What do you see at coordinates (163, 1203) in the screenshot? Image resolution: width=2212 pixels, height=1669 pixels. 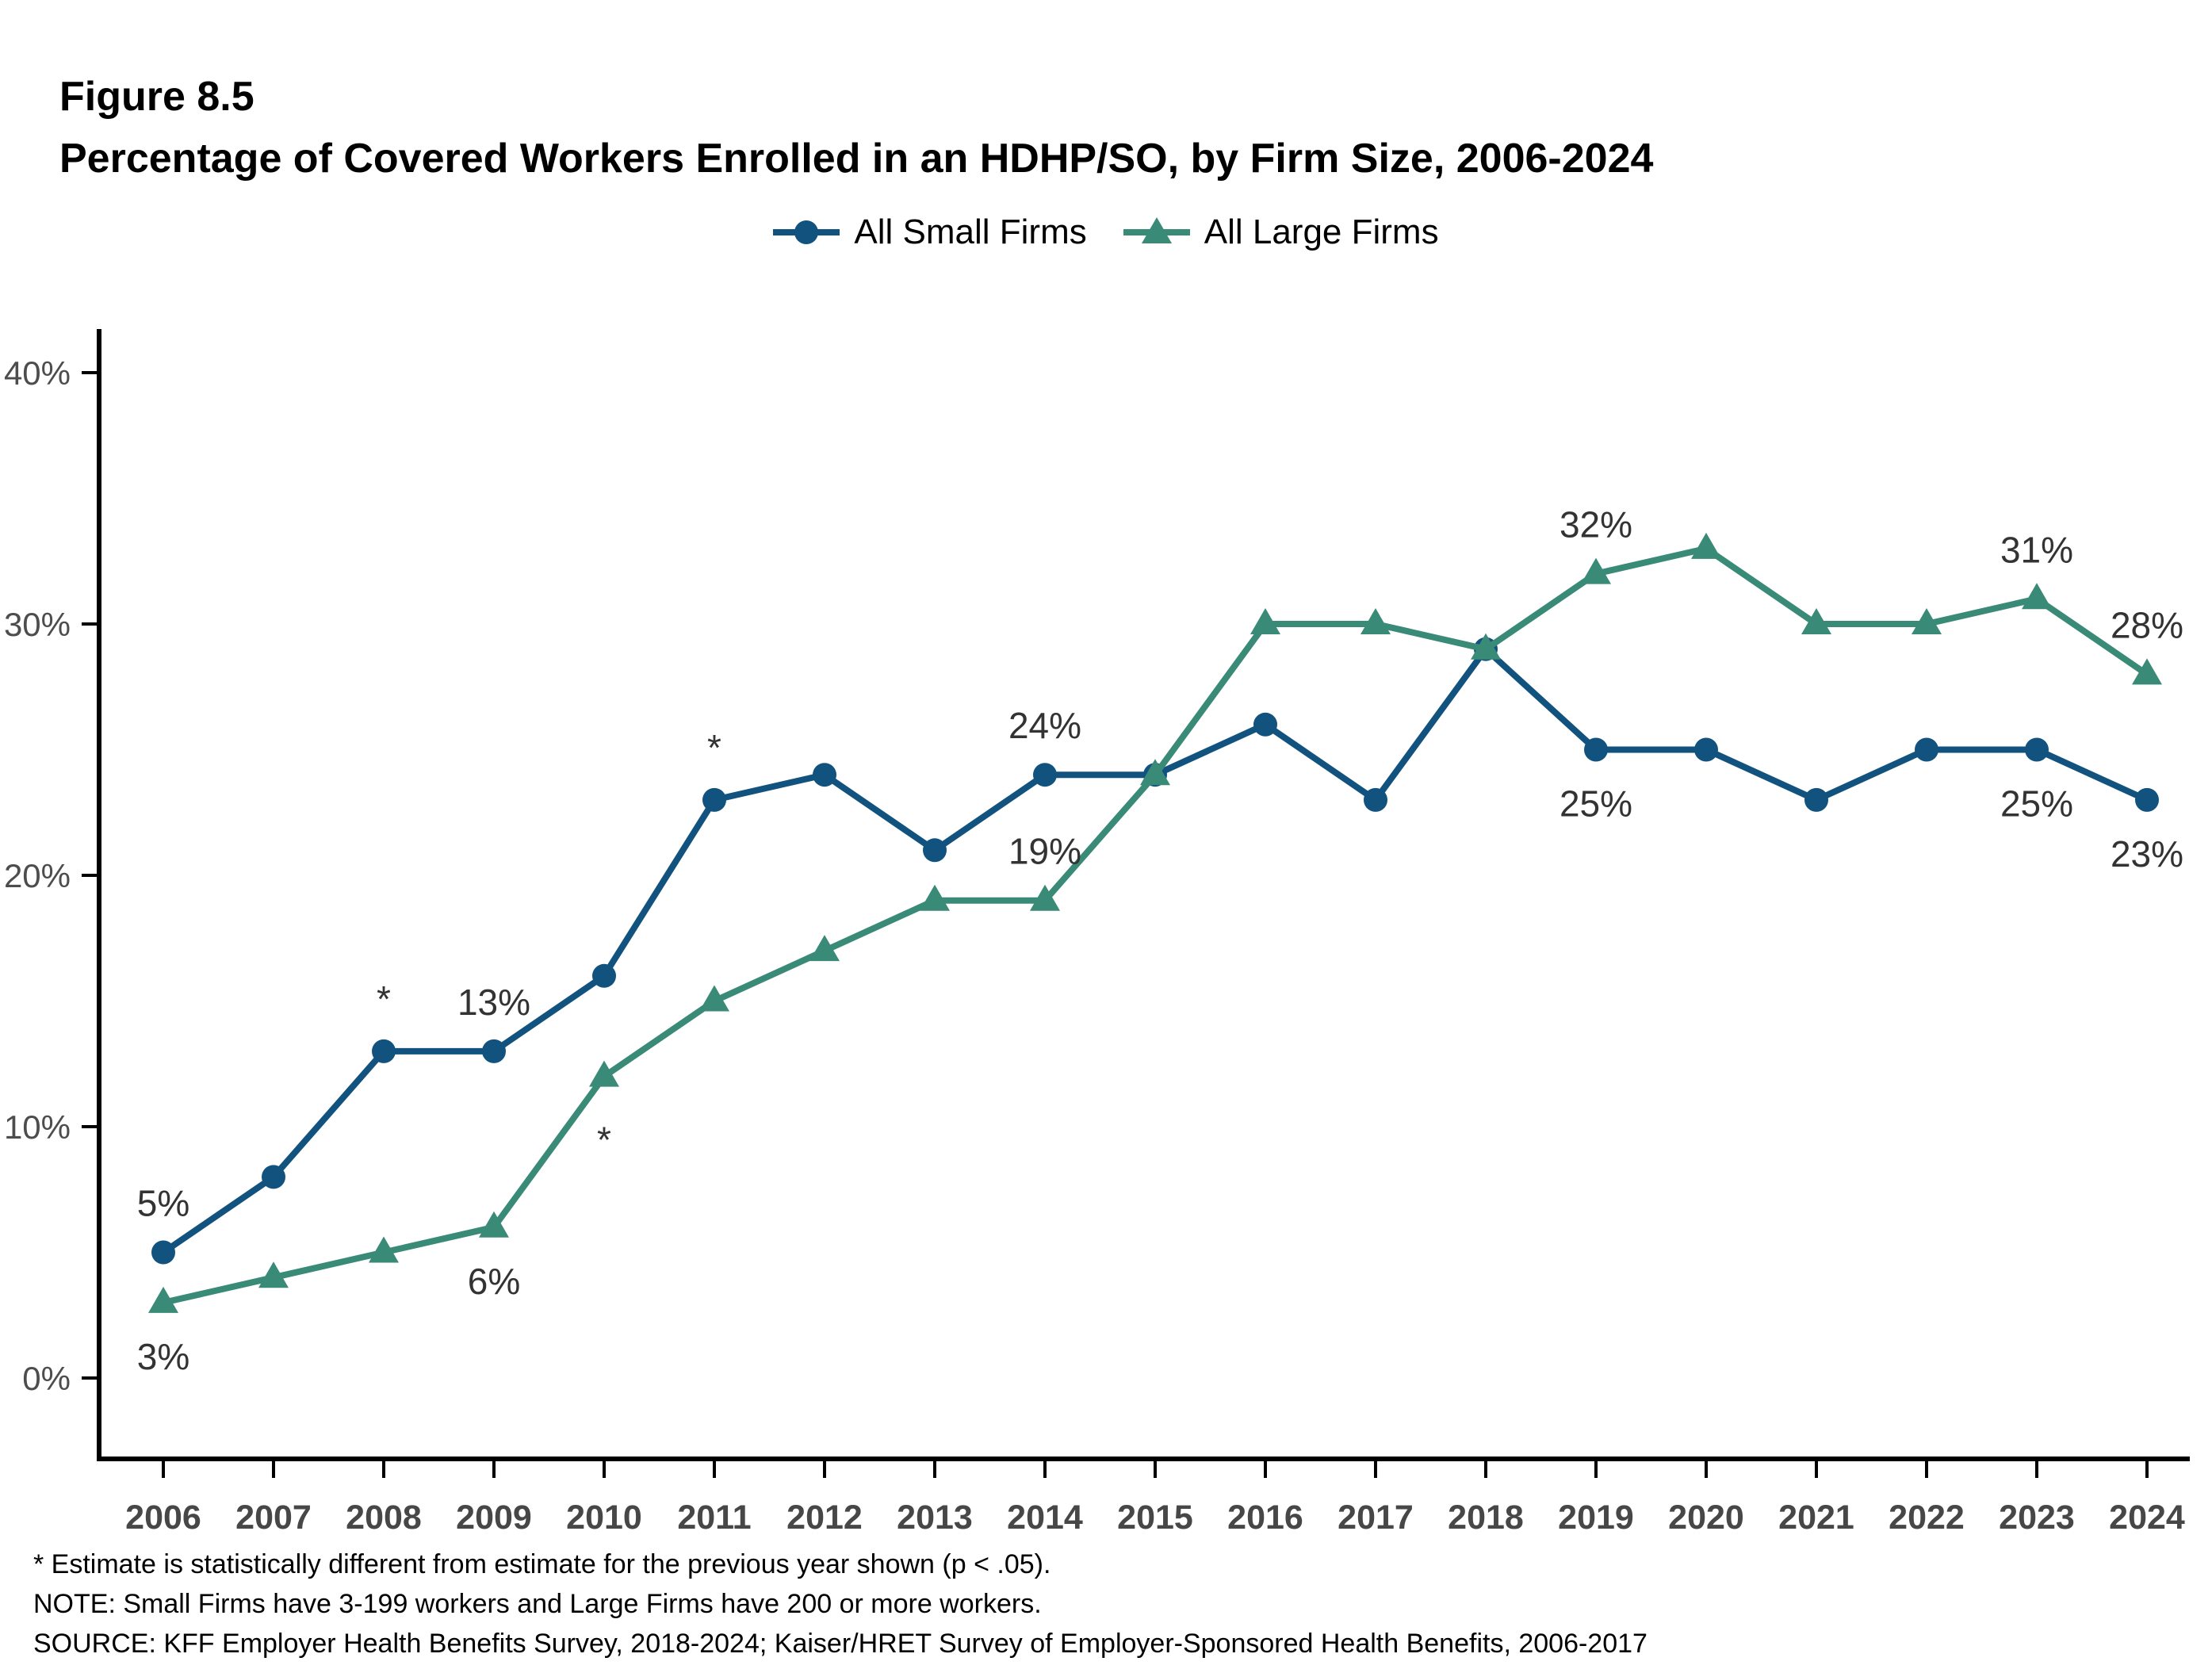 I see `data-label: 5%` at bounding box center [163, 1203].